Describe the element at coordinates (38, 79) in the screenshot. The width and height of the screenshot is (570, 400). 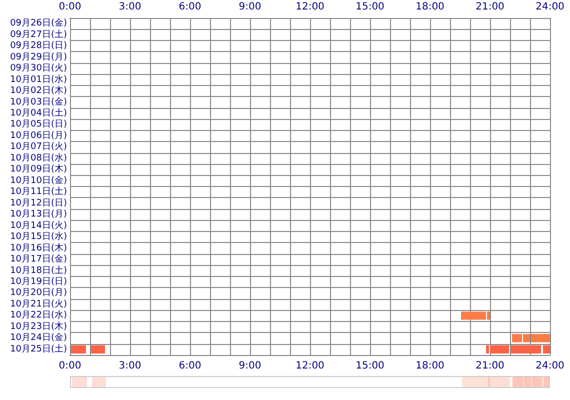
I see `y-tick-label: 10月01日(水)` at that location.